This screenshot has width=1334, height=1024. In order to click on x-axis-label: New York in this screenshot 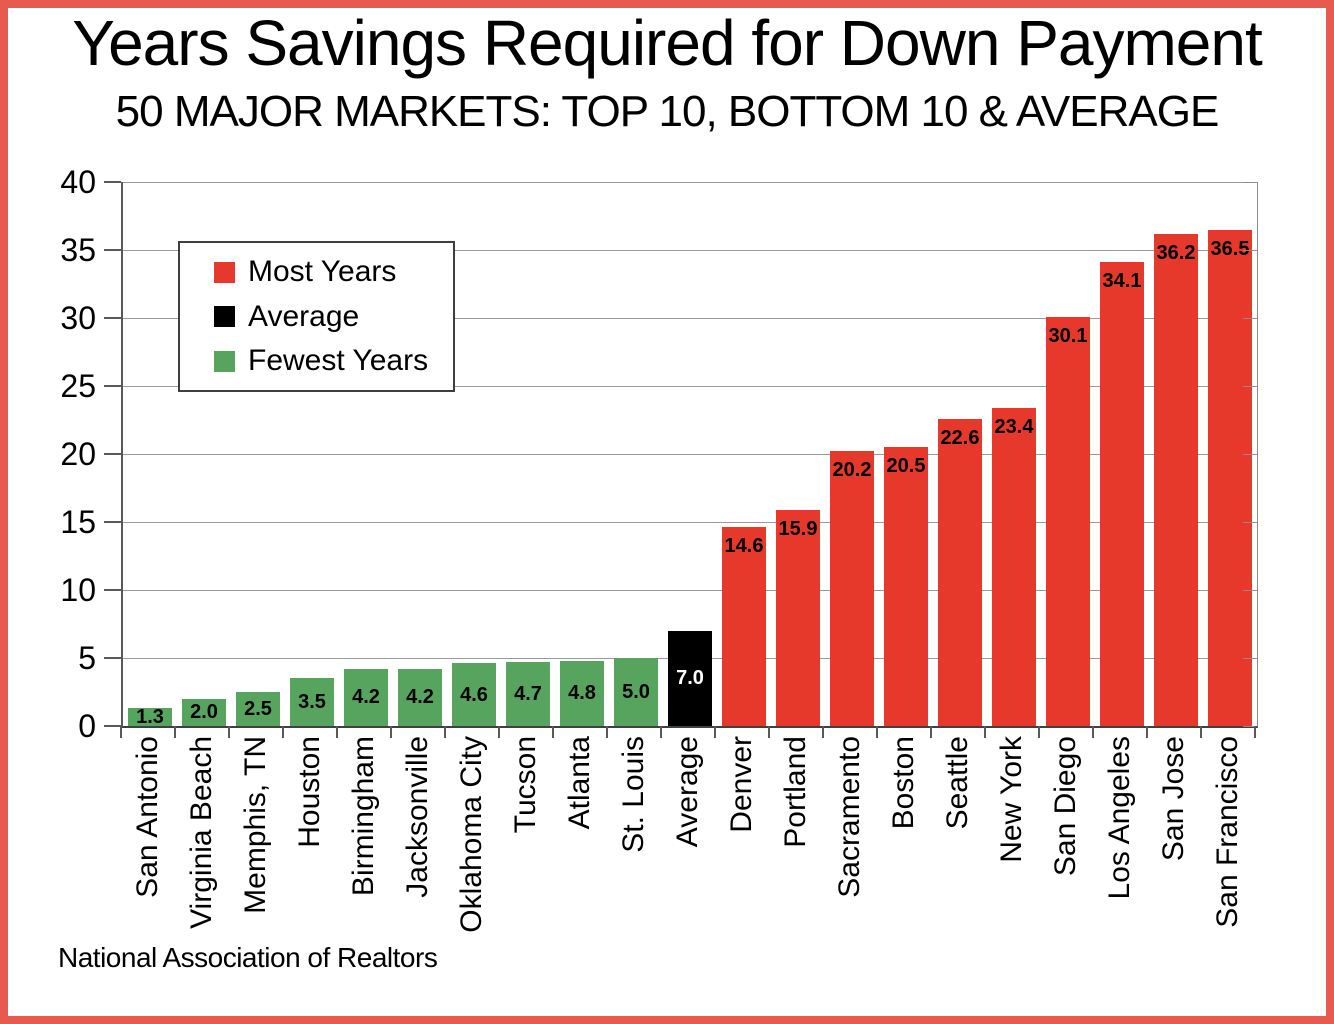, I will do `click(1011, 799)`.